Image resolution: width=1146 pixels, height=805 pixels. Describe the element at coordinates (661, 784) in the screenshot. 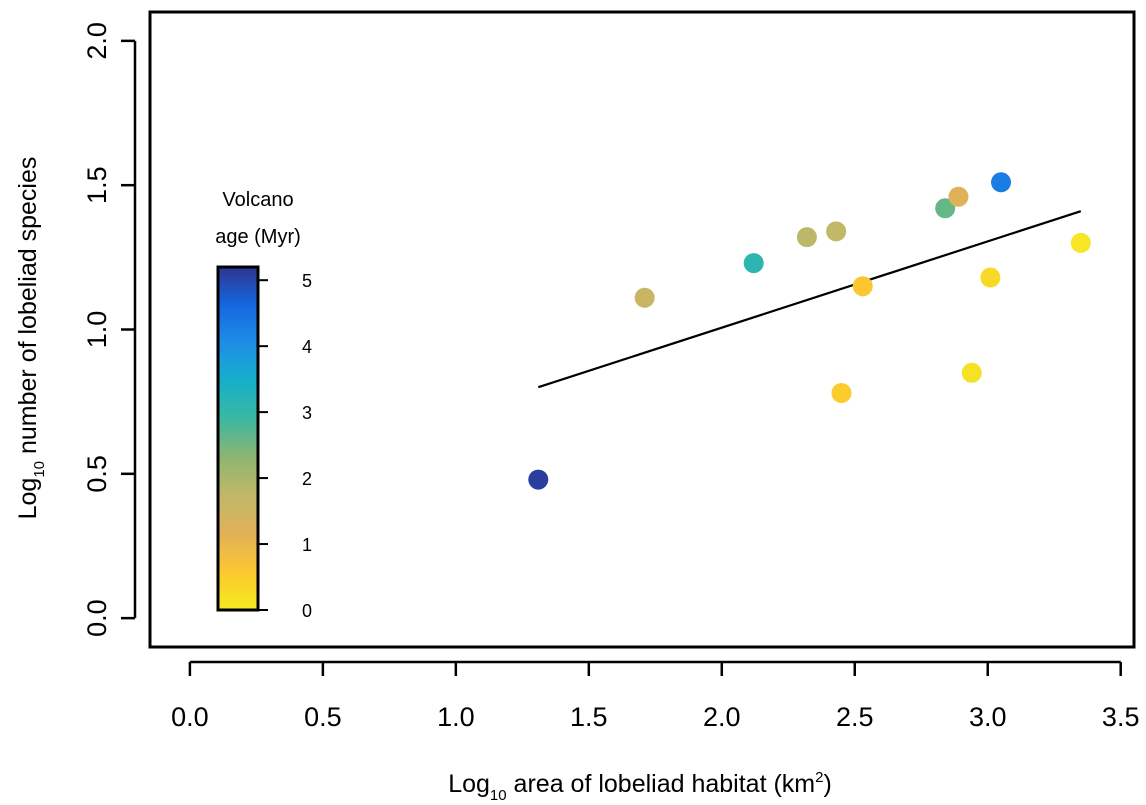

I see `x-axis-title-rest: area of lobeliad habitat (km` at that location.